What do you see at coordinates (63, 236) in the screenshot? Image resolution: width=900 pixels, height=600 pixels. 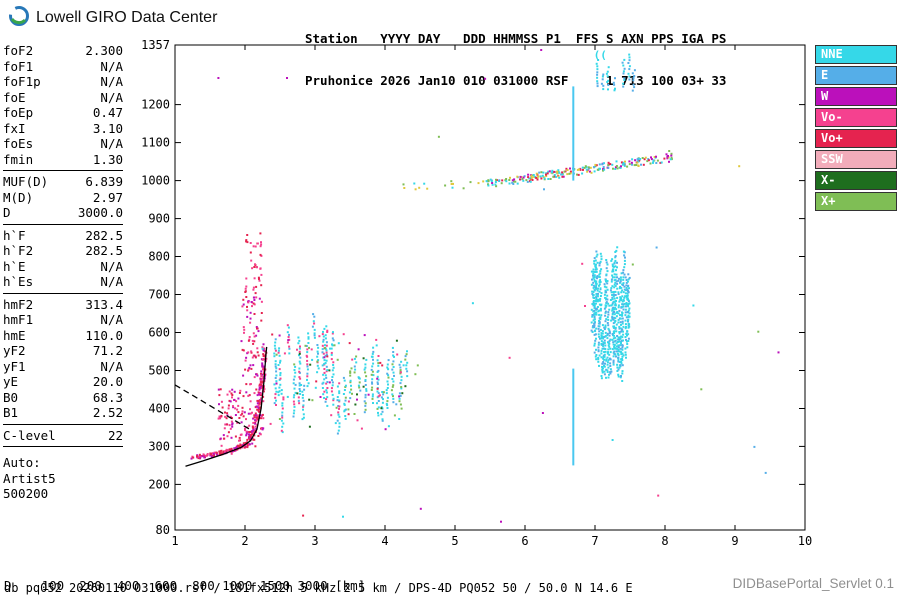 I see `param-row: h`F 282.5` at bounding box center [63, 236].